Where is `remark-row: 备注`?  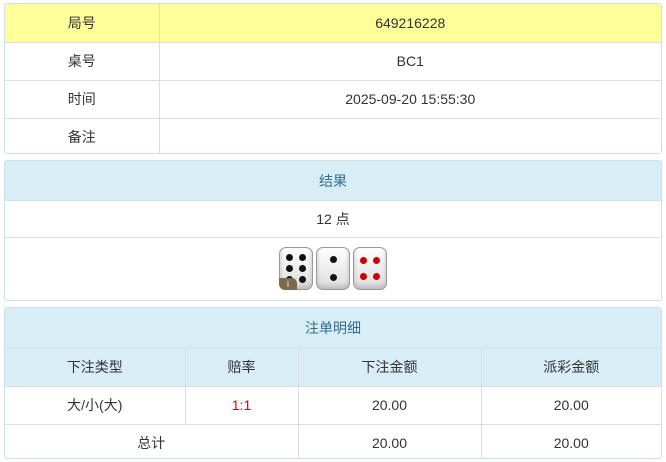 remark-row: 备注 is located at coordinates (333, 135).